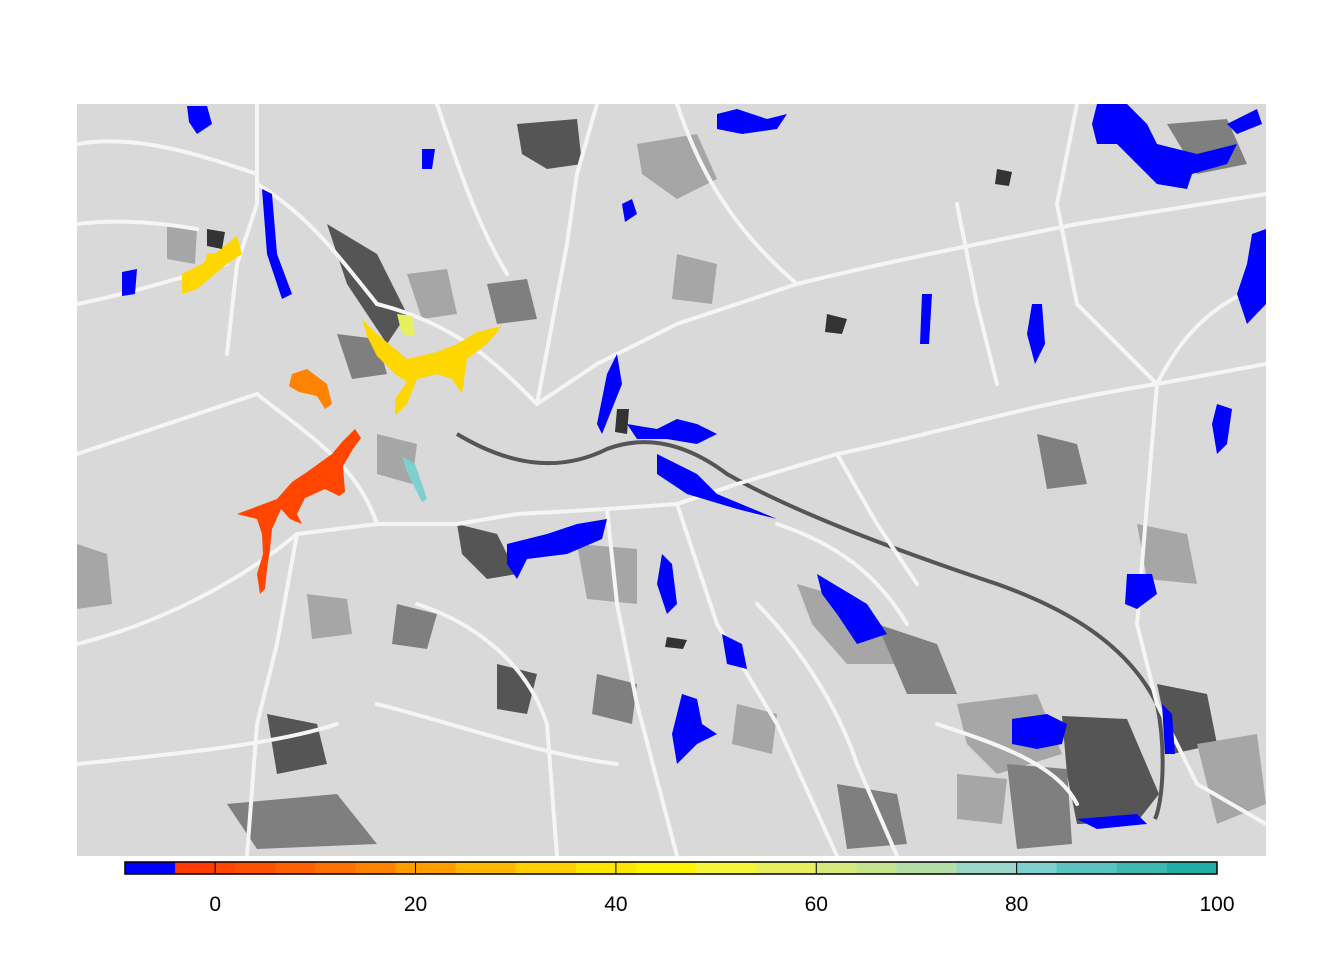  Describe the element at coordinates (1216, 904) in the screenshot. I see `colorbar-tick-label: 100` at that location.